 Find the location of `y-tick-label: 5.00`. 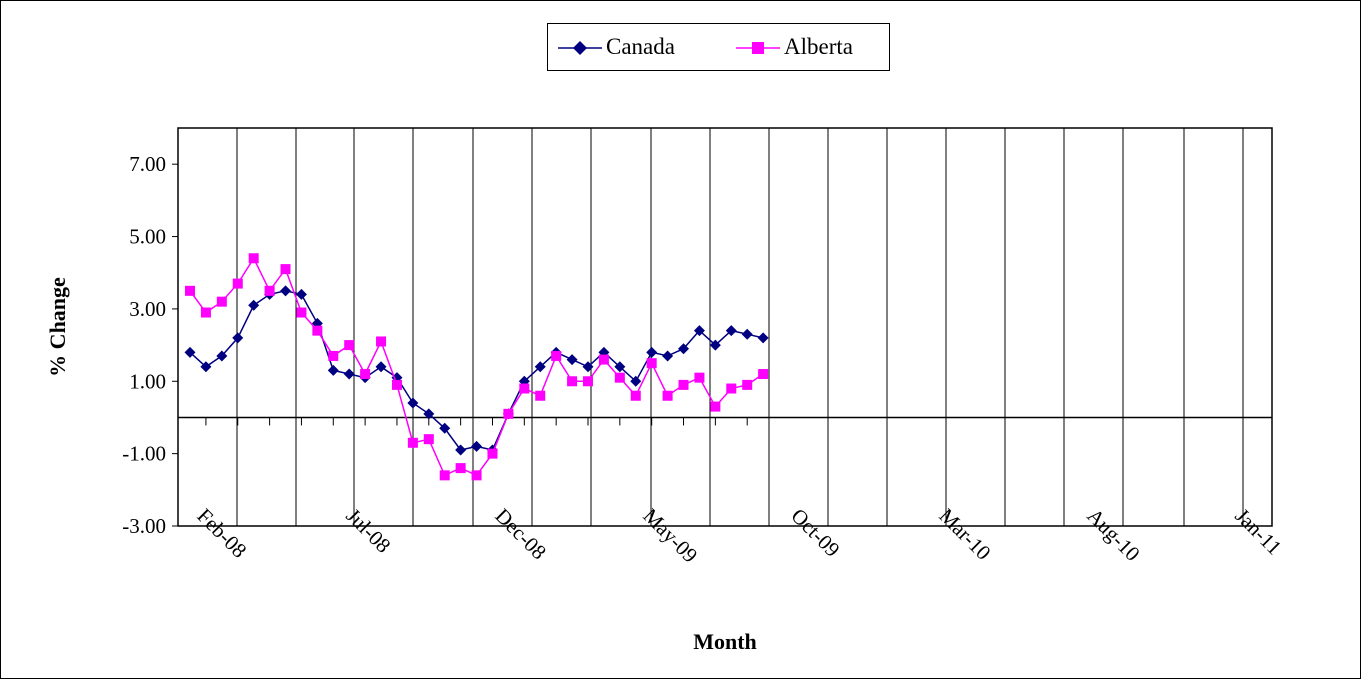

y-tick-label: 5.00 is located at coordinates (147, 237).